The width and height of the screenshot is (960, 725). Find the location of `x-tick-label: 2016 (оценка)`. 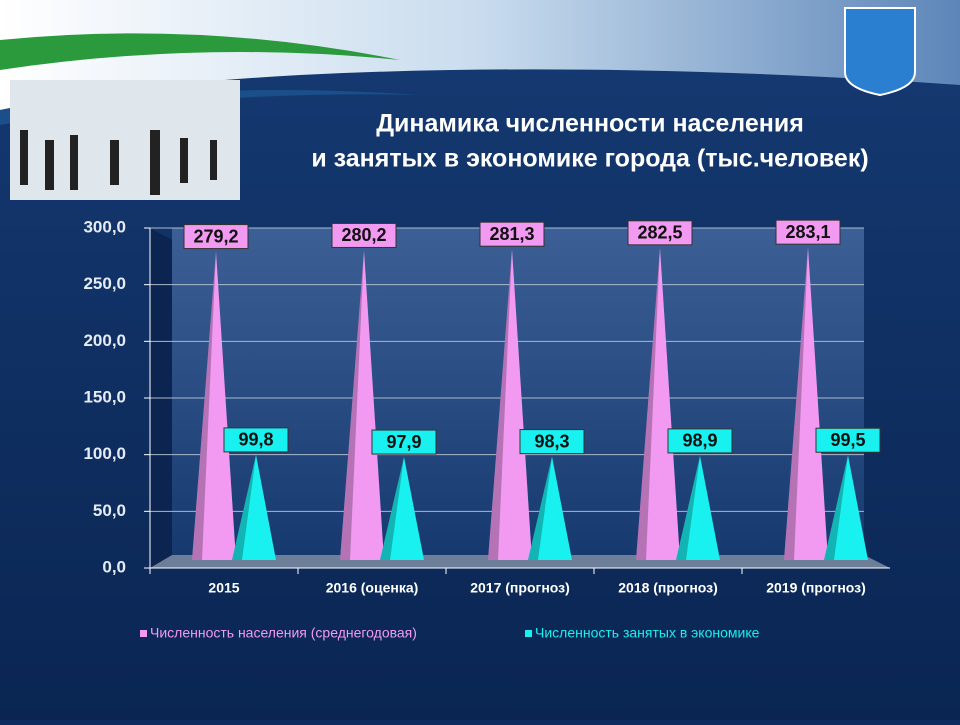

x-tick-label: 2016 (оценка) is located at coordinates (372, 588).